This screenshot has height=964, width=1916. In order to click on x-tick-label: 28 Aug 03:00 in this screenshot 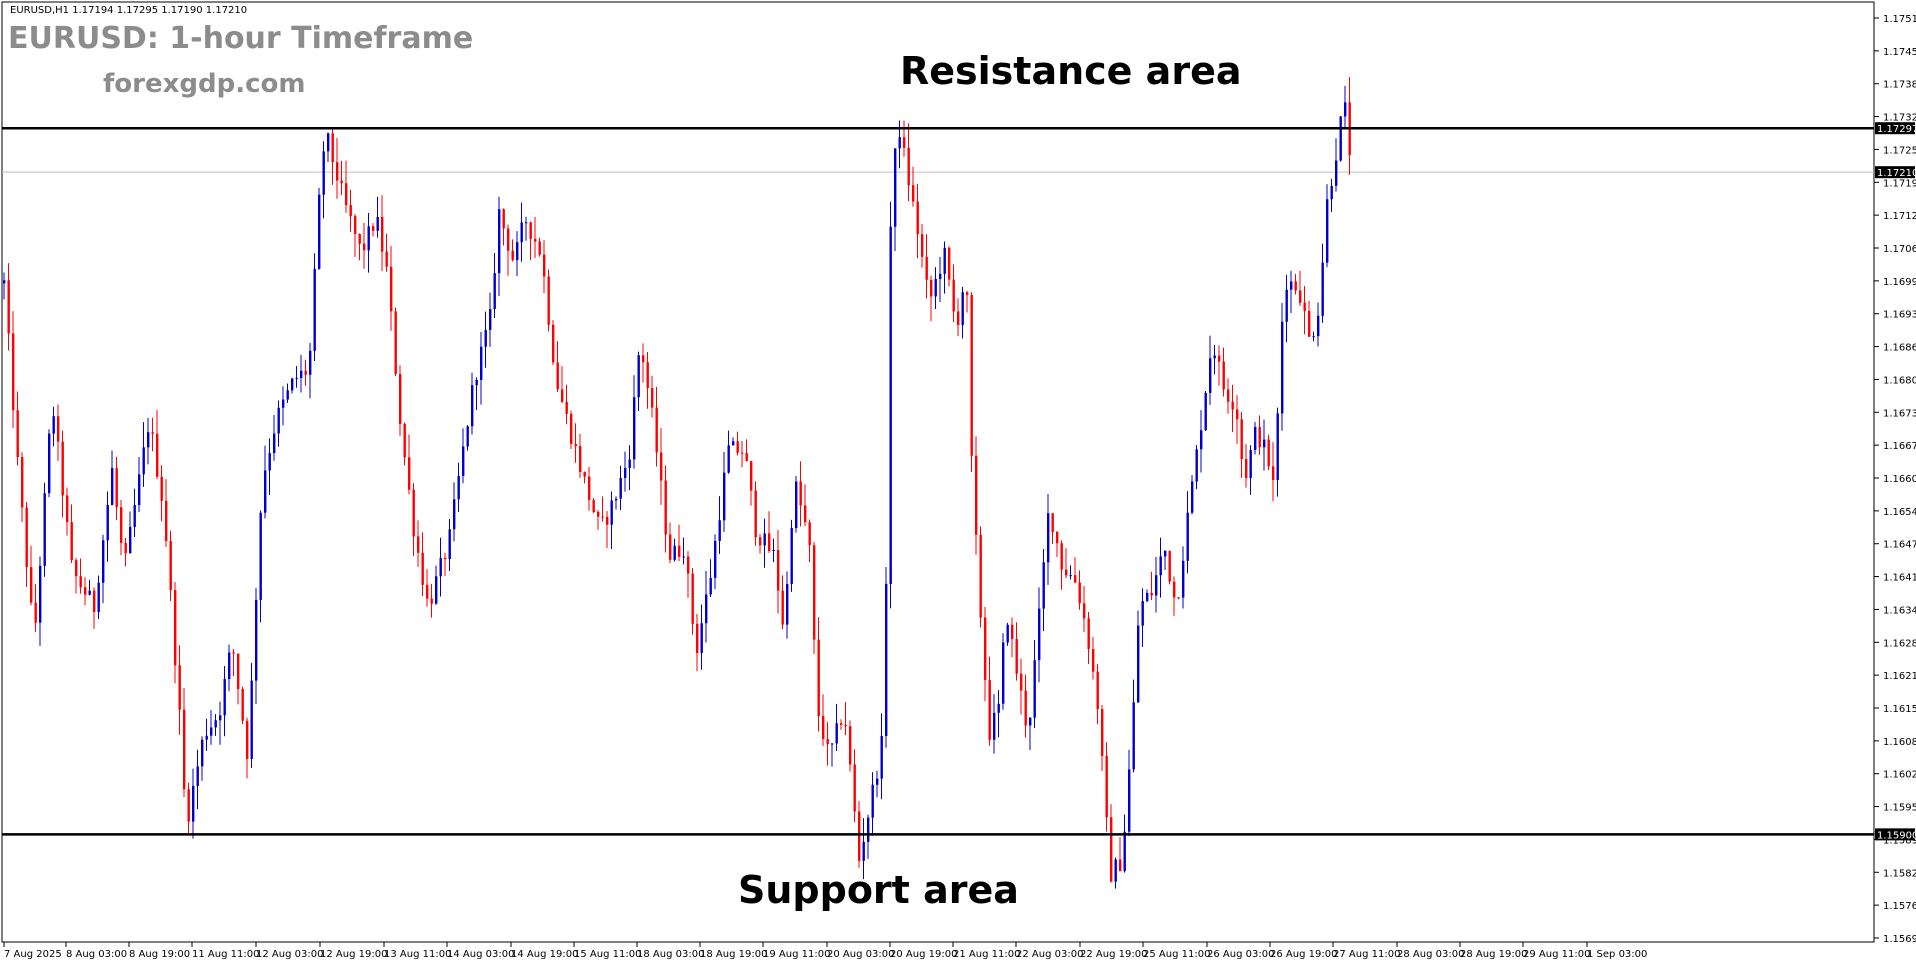, I will do `click(1430, 954)`.